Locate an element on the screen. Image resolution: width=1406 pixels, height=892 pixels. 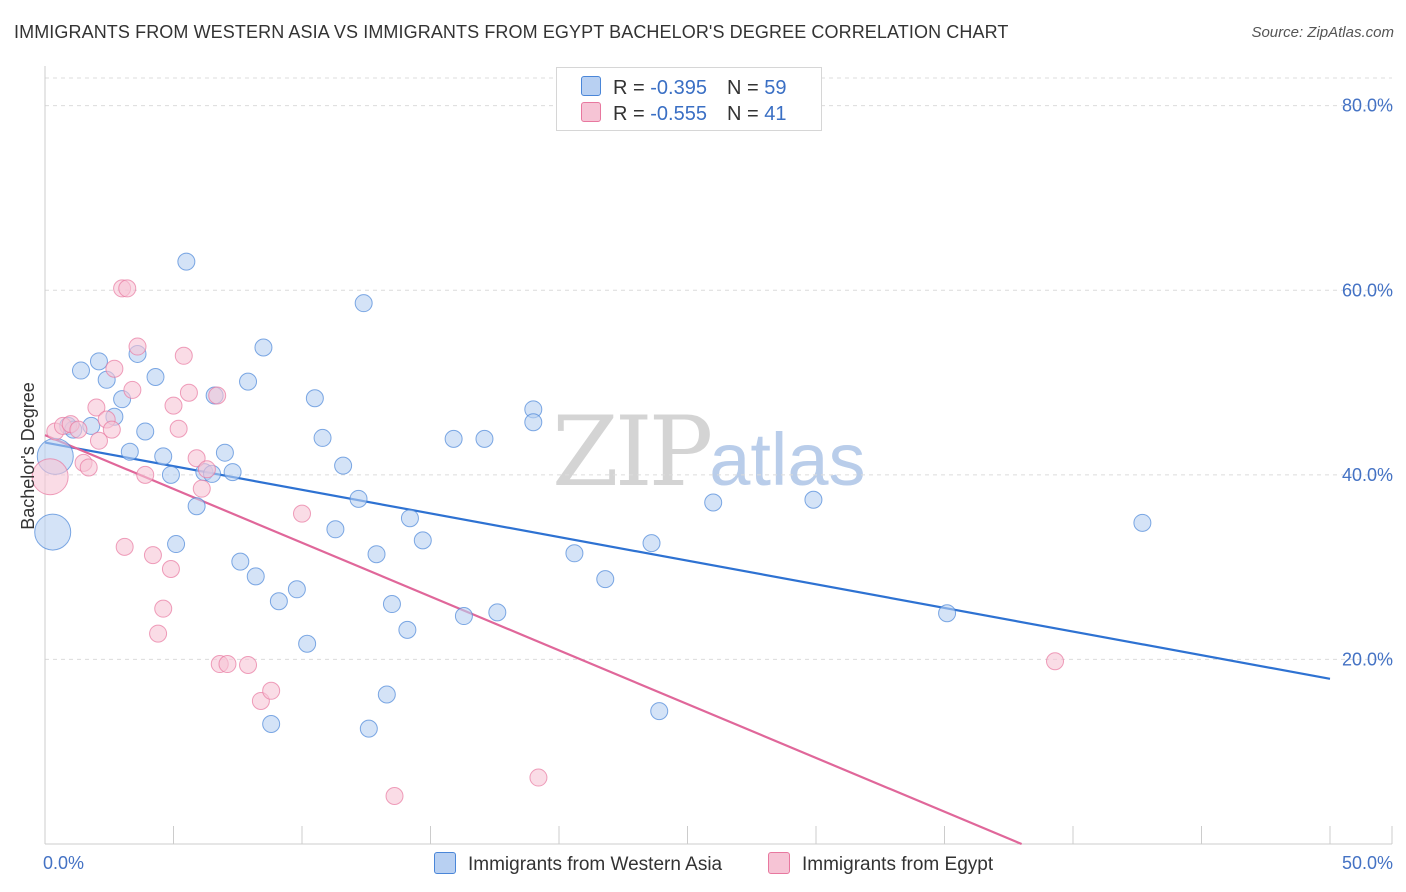
legend-r-value: -0.555 is located at coordinates (678, 114).